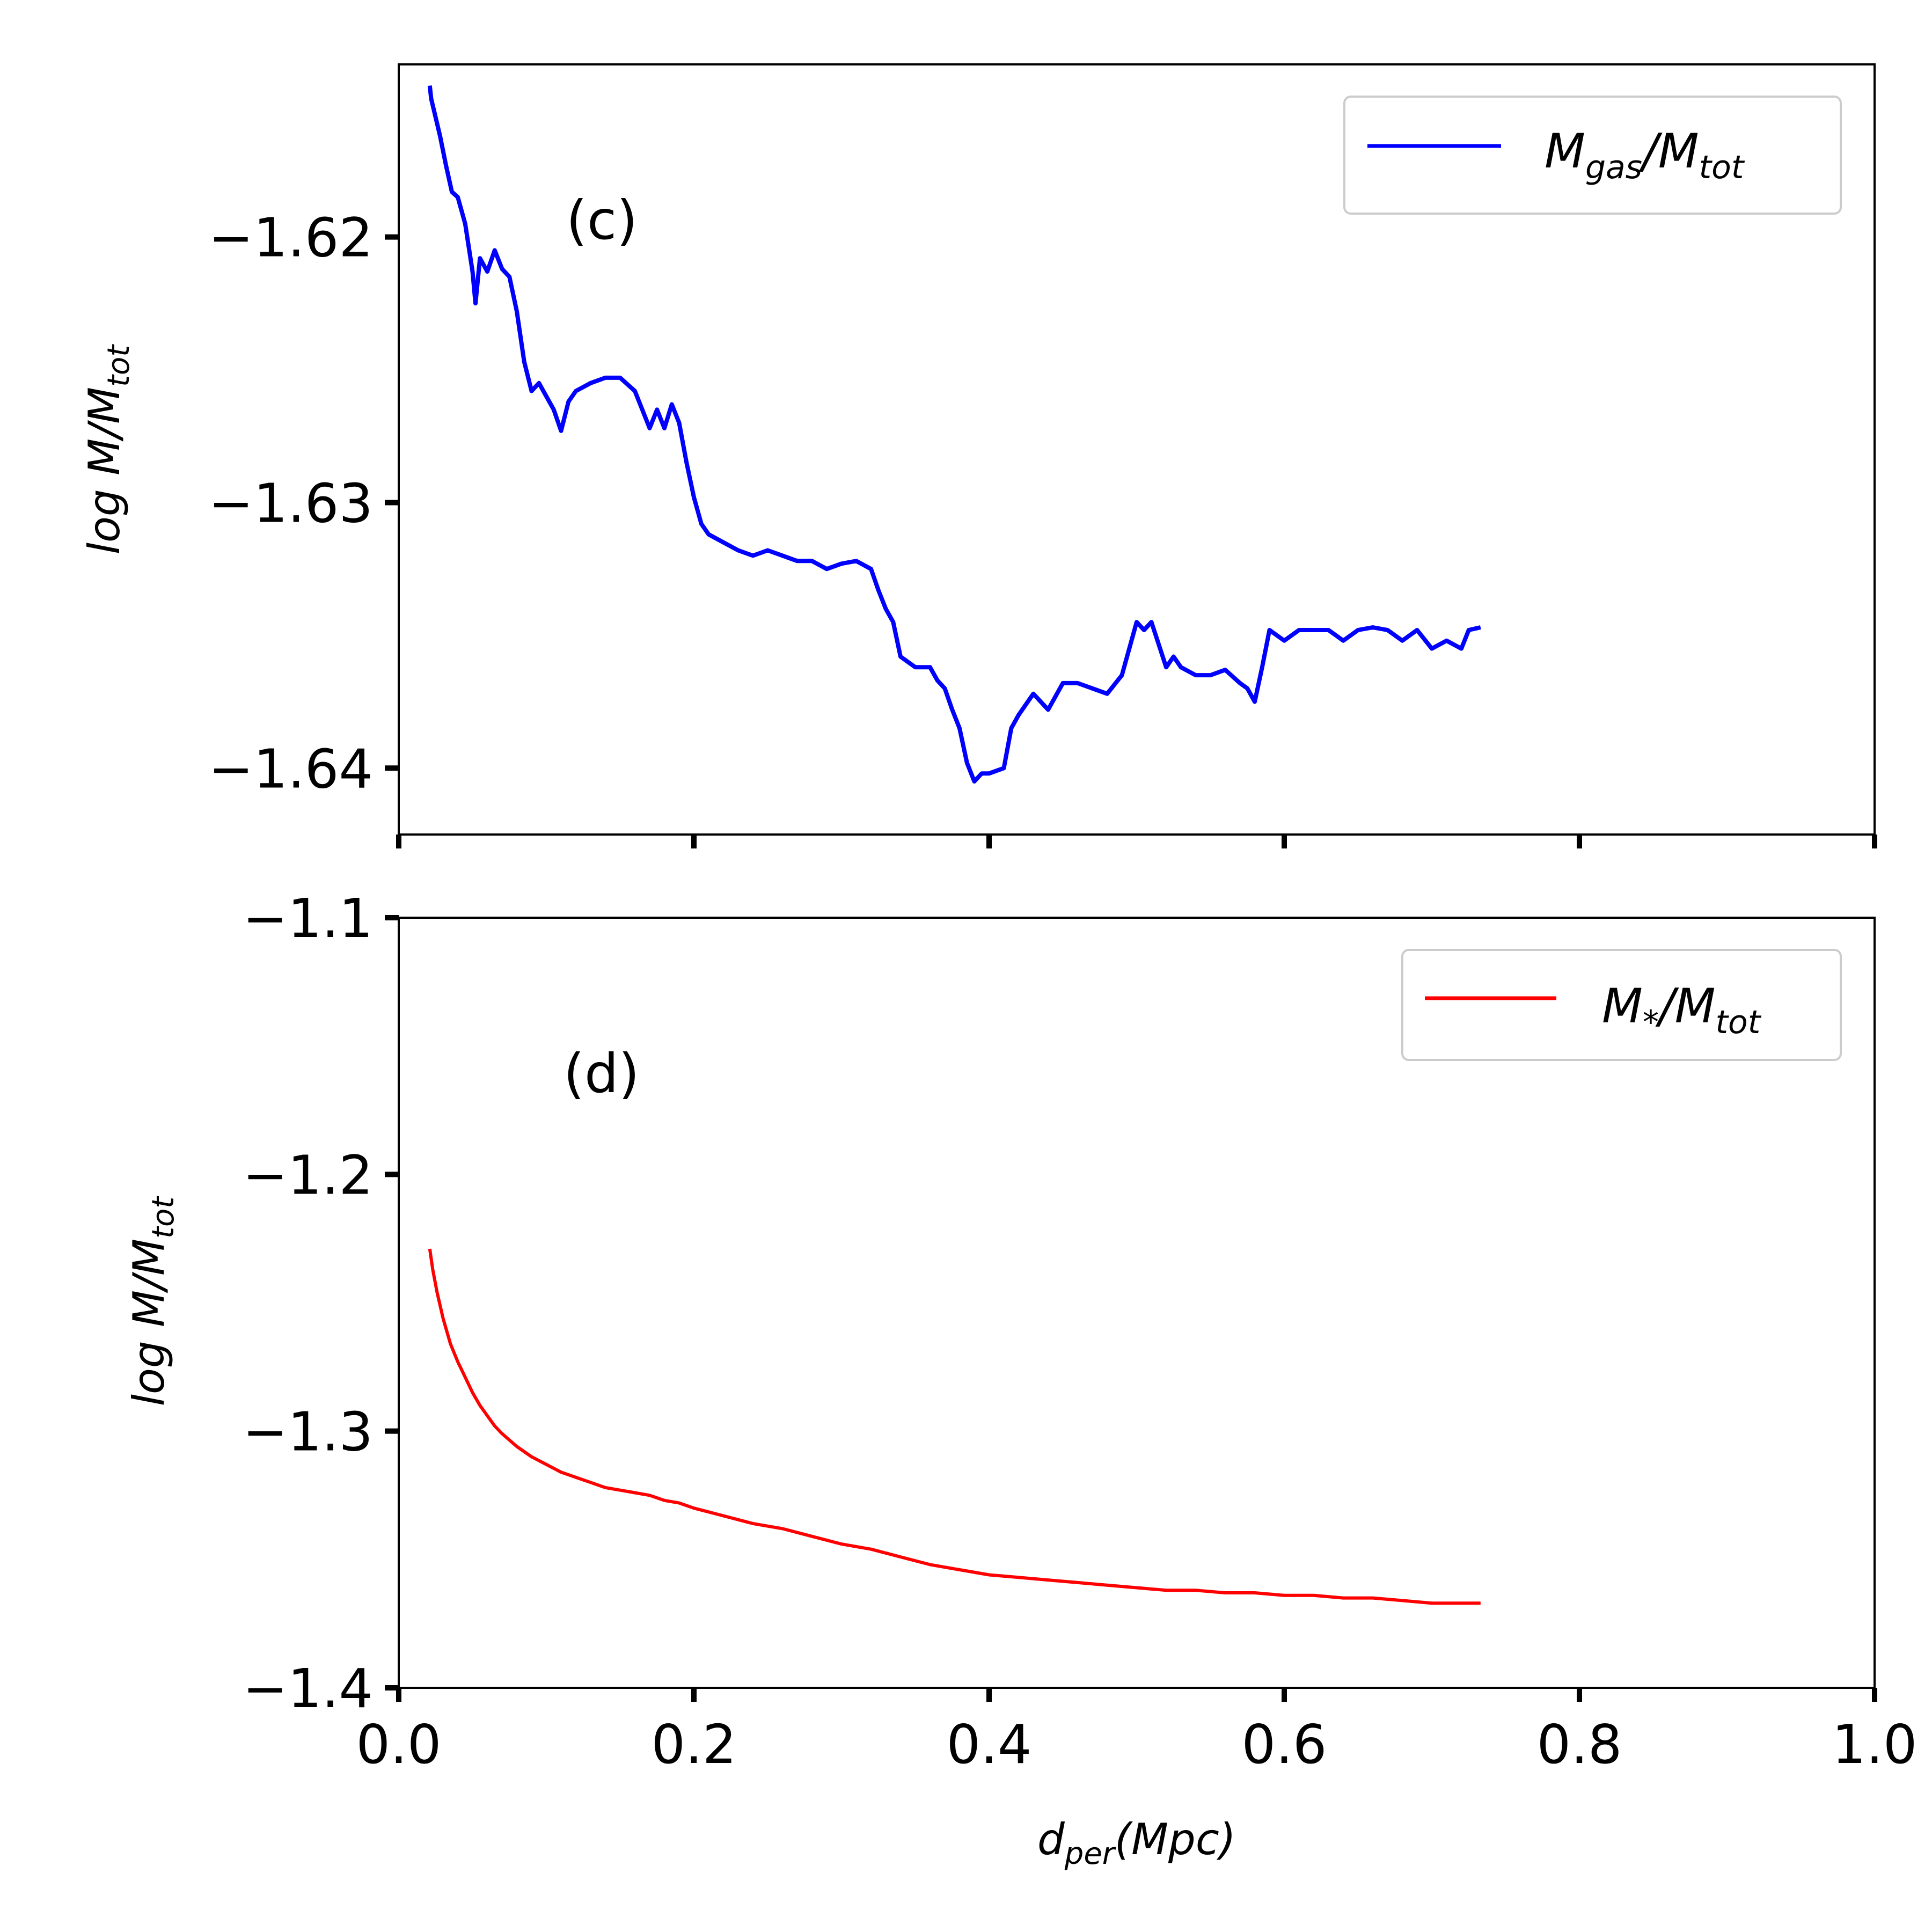  Describe the element at coordinates (118, 365) in the screenshot. I see `panel-c-y-axis-title-sub: tot` at that location.